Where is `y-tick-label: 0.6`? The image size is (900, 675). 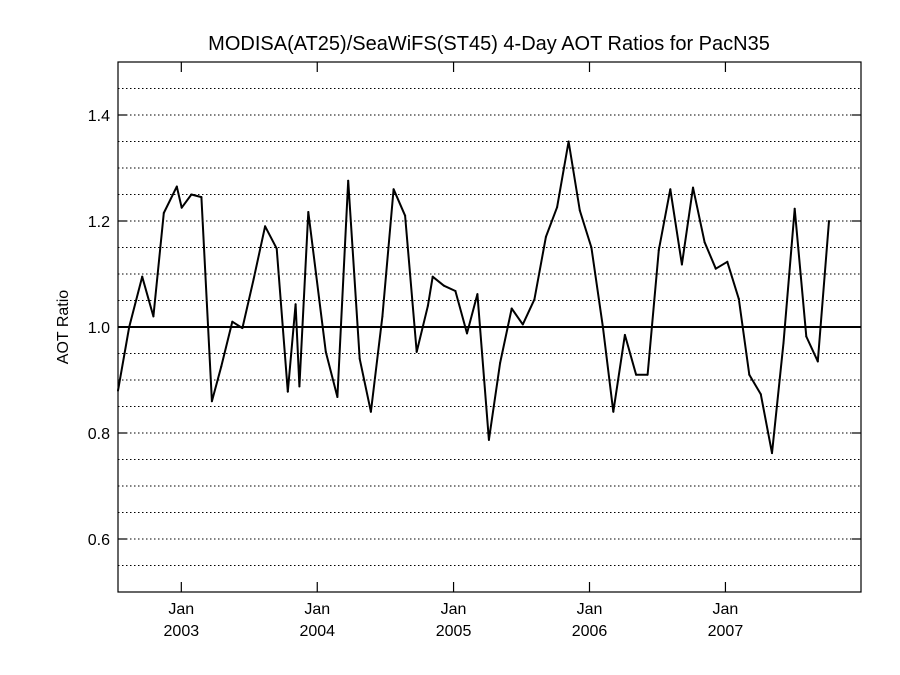
y-tick-label: 0.6 is located at coordinates (99, 540).